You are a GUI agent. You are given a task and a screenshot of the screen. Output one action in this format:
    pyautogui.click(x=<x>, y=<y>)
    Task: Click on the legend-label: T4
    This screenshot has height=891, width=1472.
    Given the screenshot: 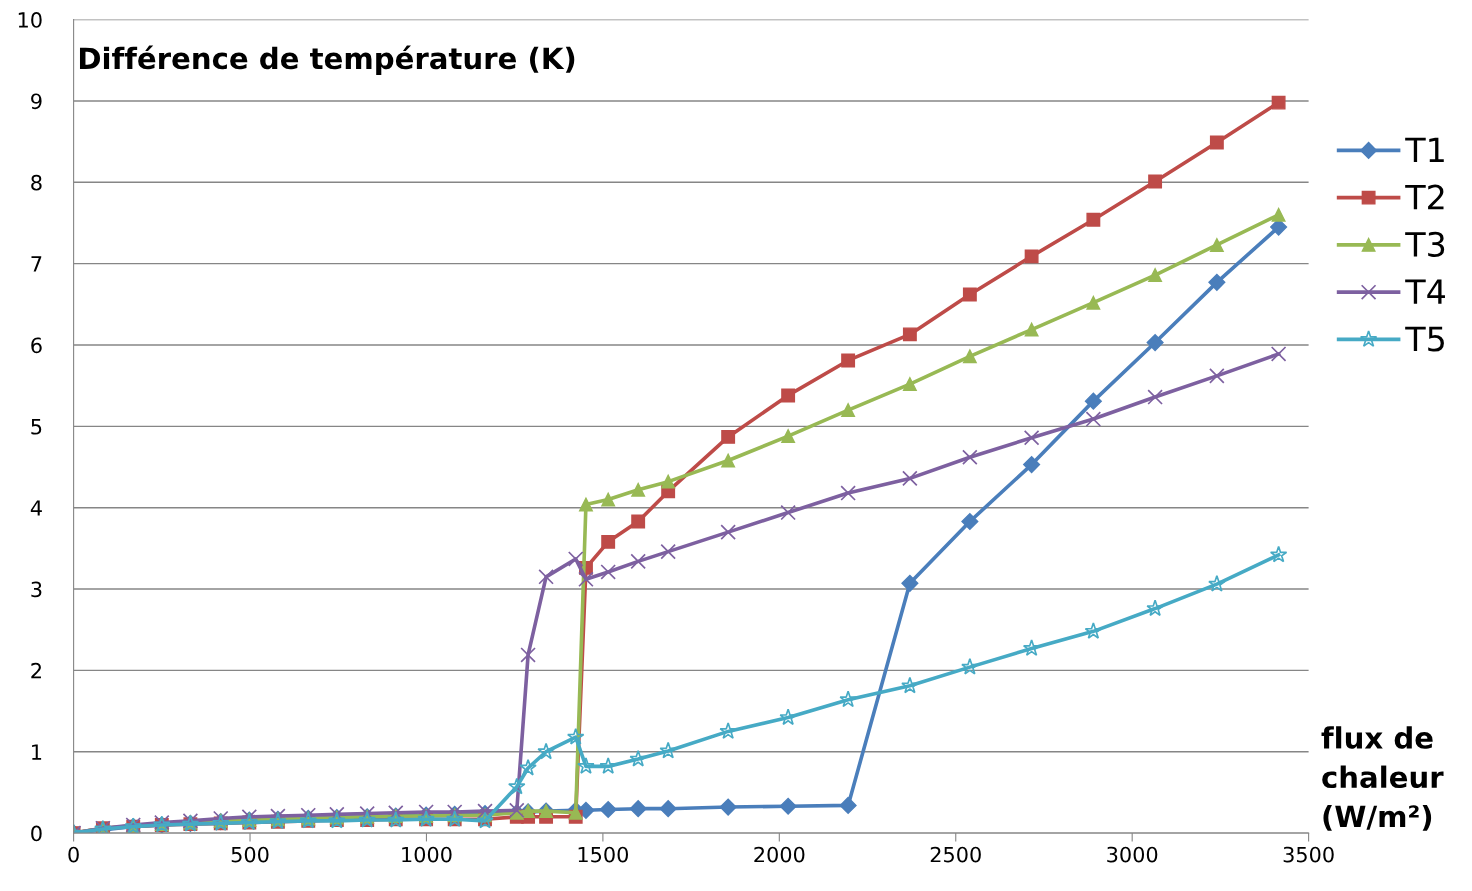 What is the action you would take?
    pyautogui.click(x=1425, y=291)
    